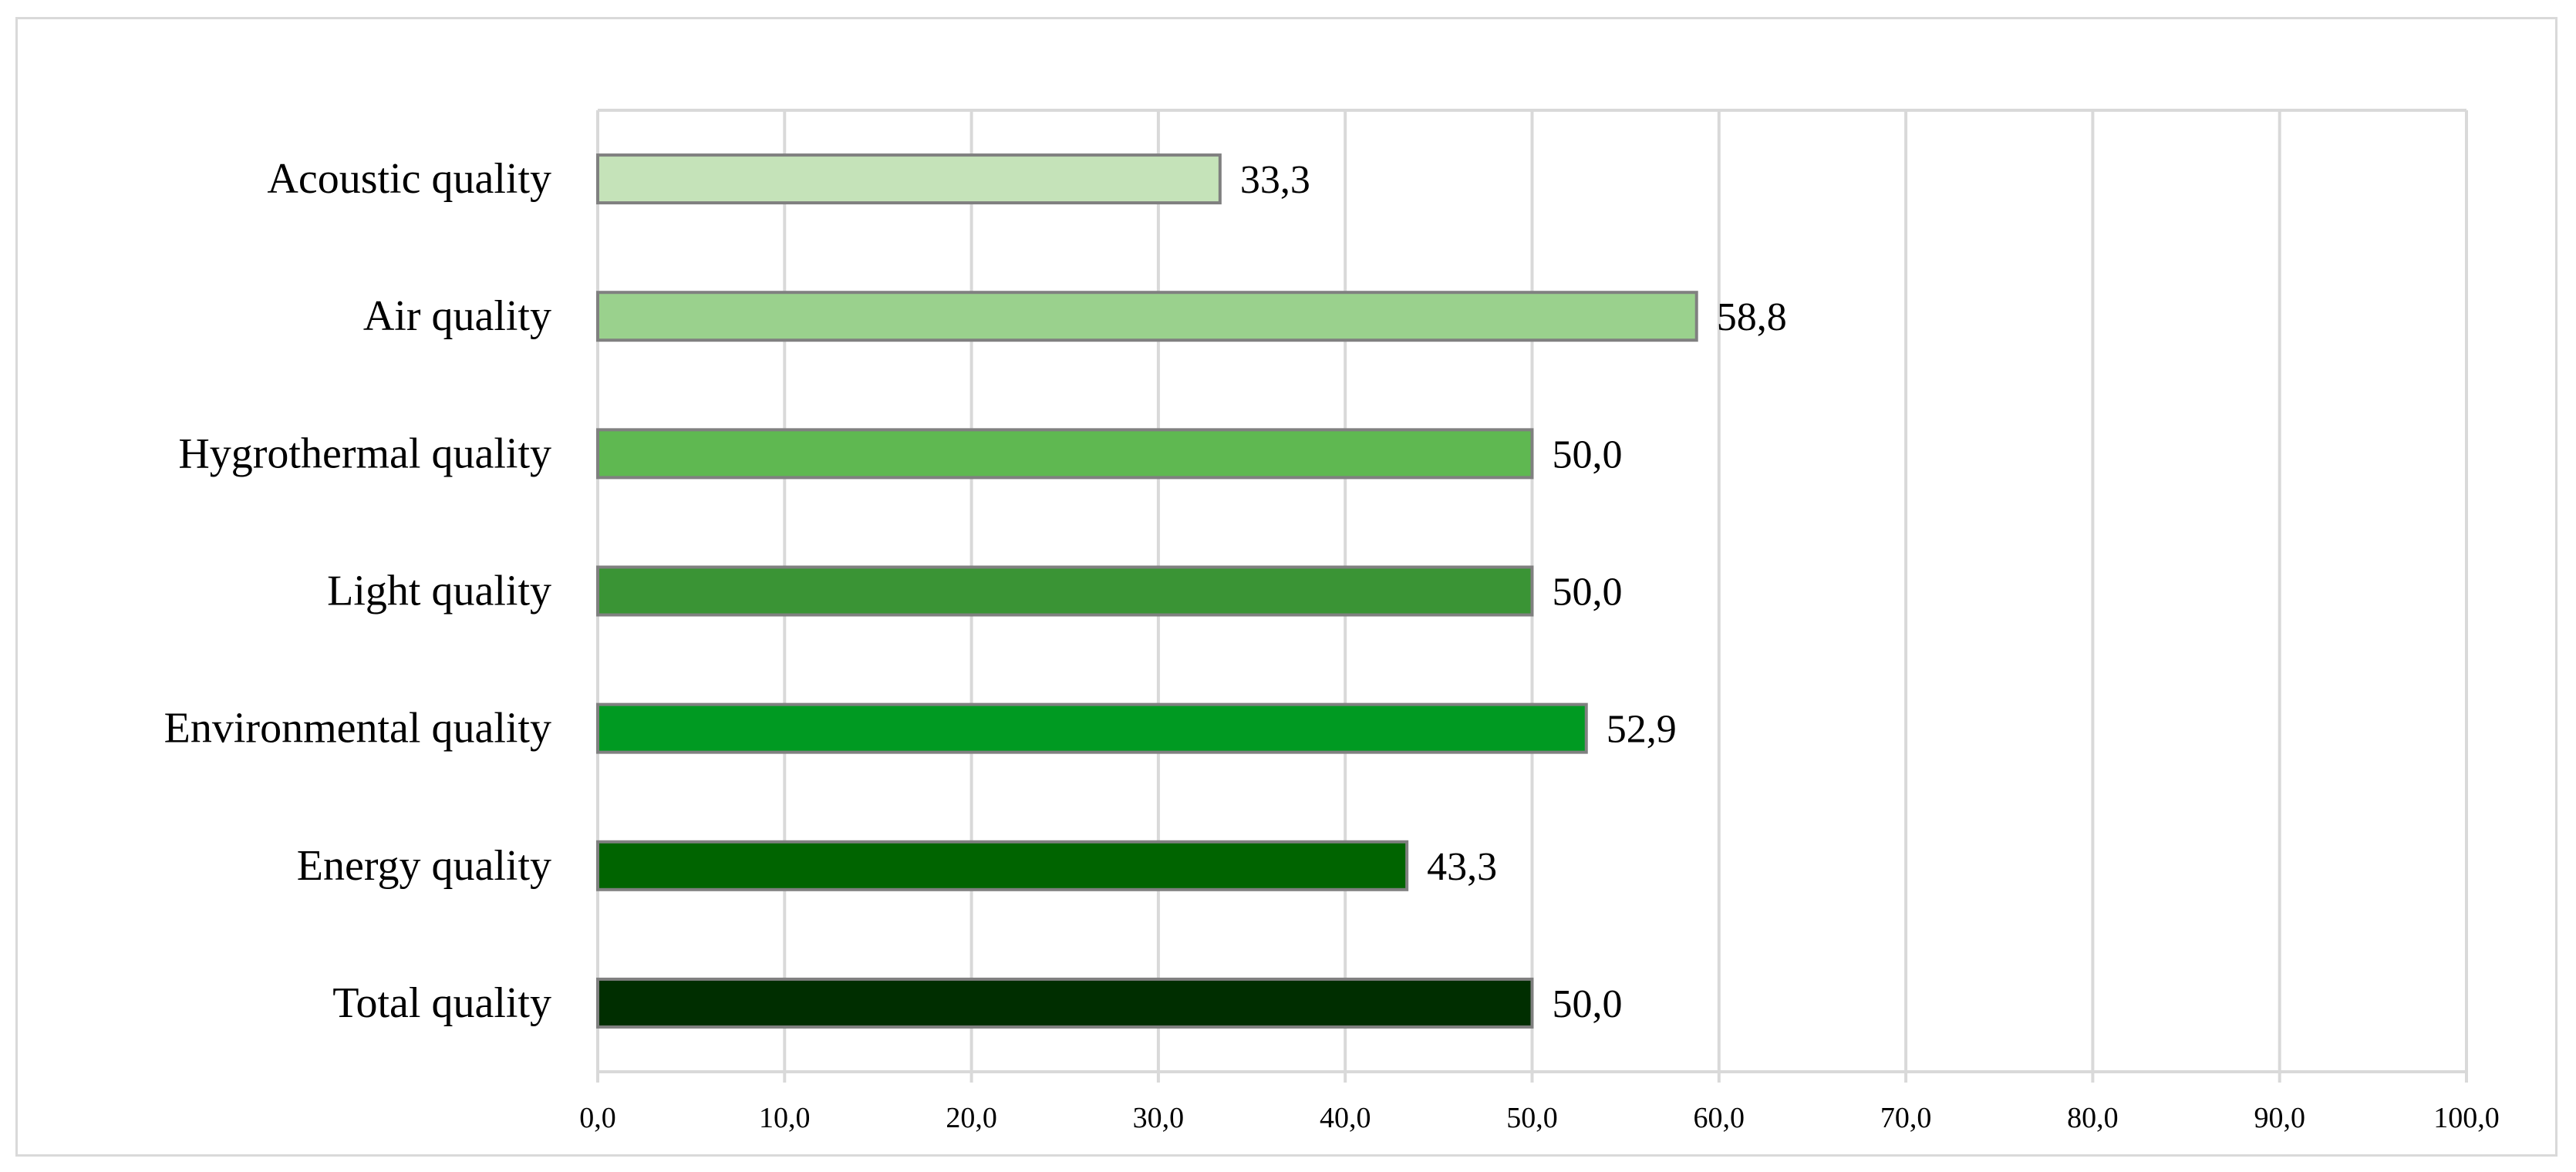  Describe the element at coordinates (1159, 1118) in the screenshot. I see `x-tick-label: 30,0` at that location.